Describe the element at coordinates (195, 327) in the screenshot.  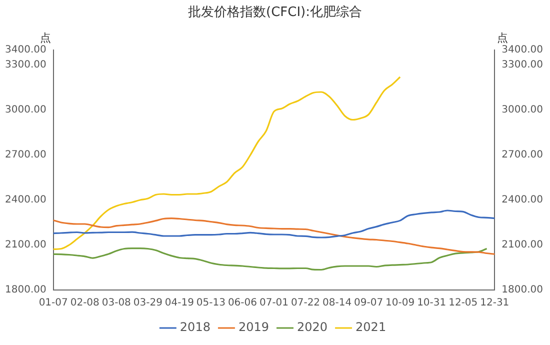
I see `legend-label: 2018` at that location.